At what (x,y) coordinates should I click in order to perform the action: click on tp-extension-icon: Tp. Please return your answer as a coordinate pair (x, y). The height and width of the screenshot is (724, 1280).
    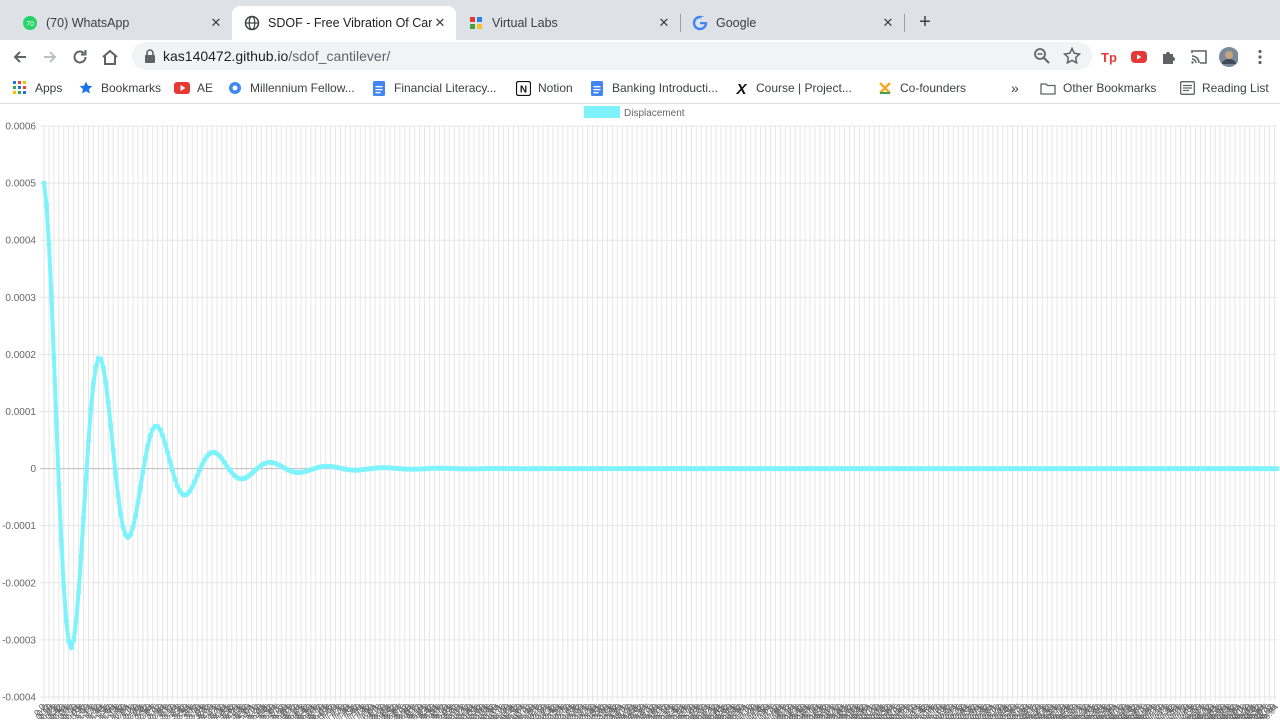
    Looking at the image, I should click on (1109, 57).